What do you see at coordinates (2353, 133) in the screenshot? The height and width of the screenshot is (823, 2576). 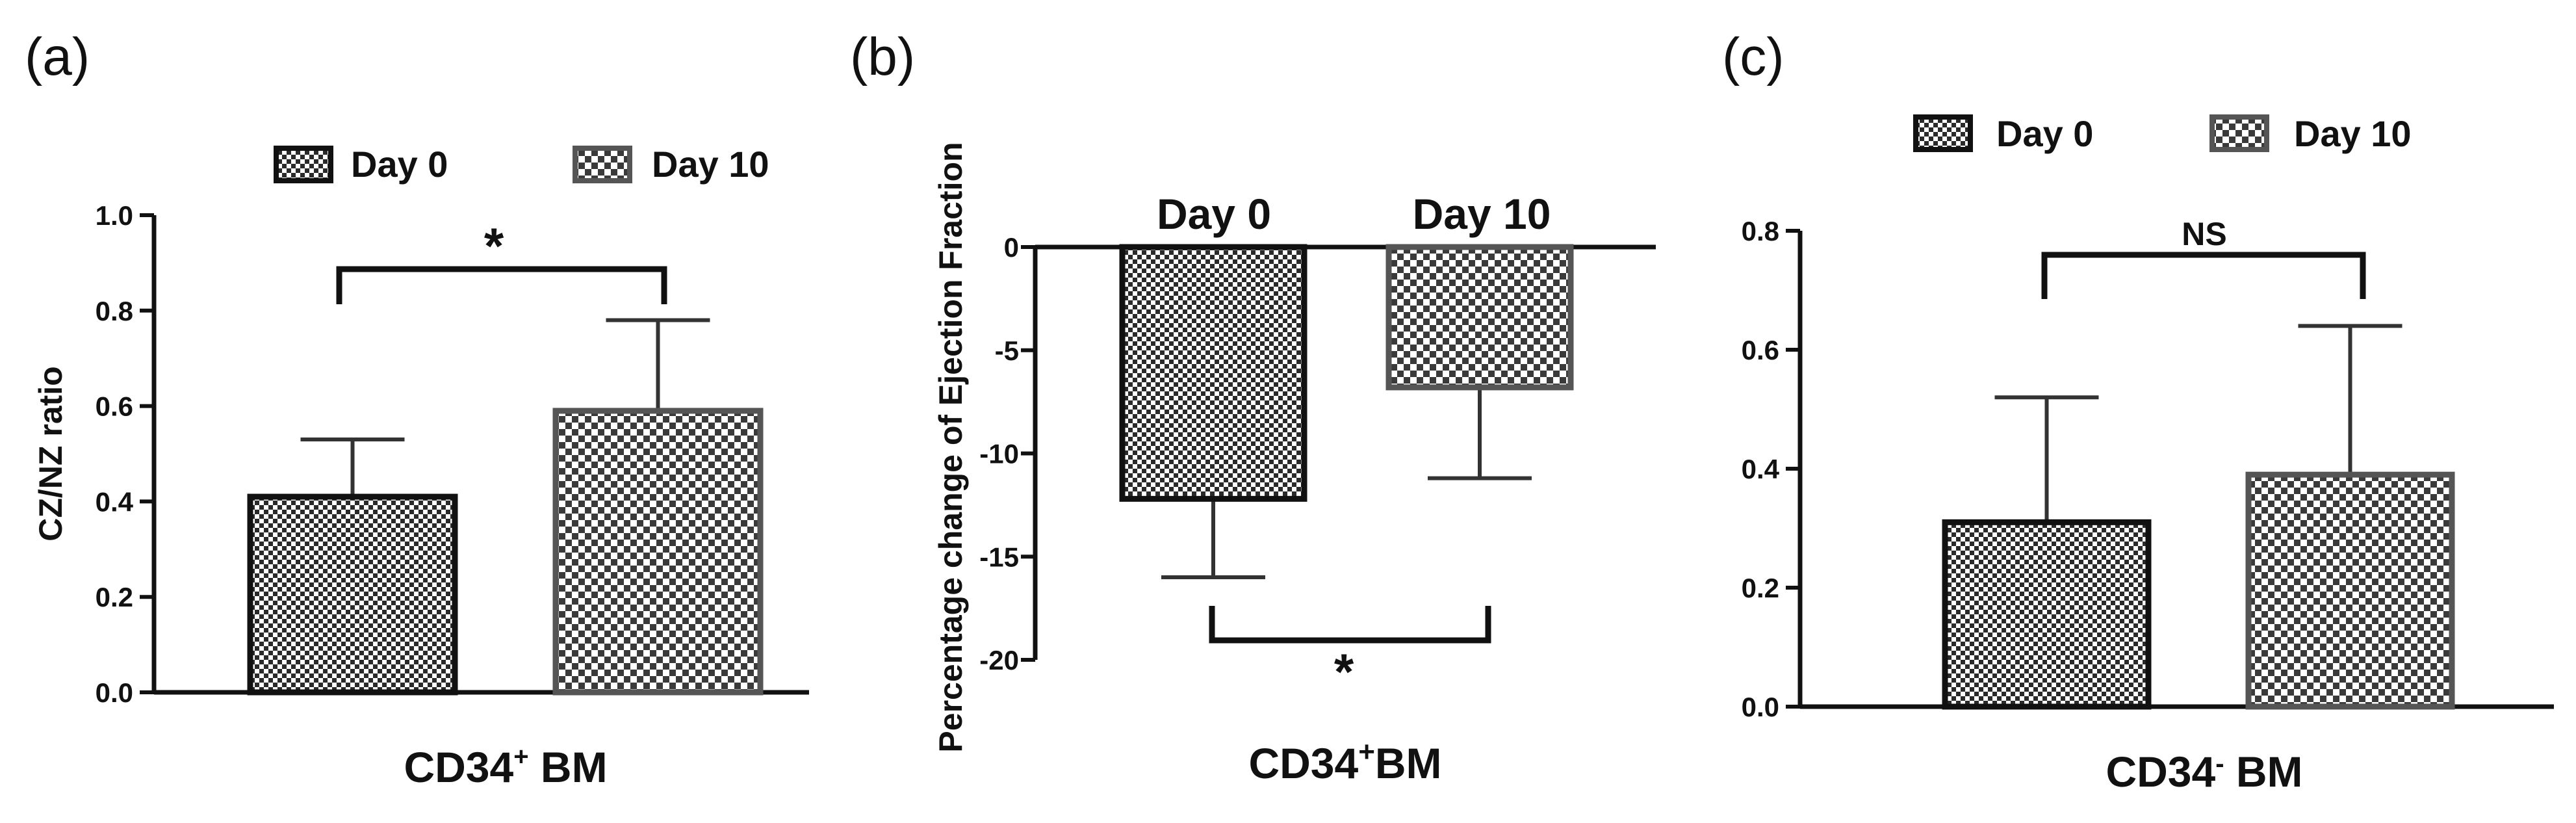 I see `legend-c-label-day10: Day 10` at bounding box center [2353, 133].